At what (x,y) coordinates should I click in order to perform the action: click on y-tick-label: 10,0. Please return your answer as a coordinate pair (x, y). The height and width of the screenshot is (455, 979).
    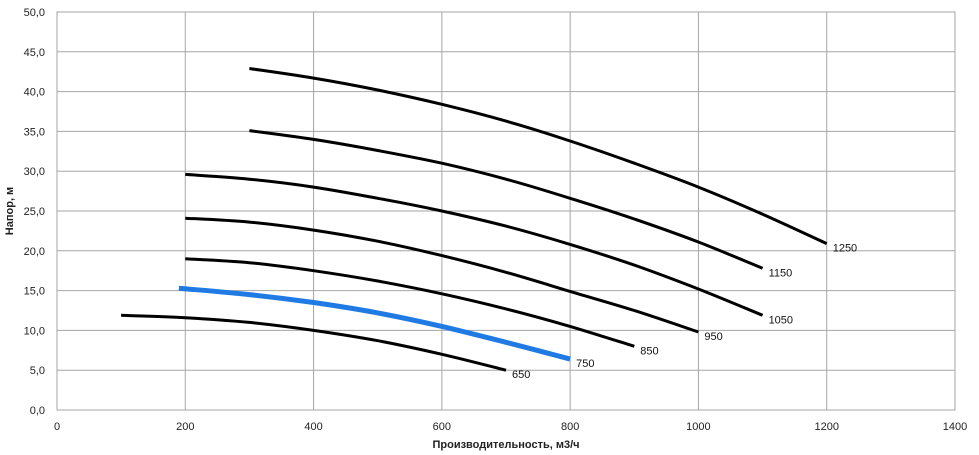
    Looking at the image, I should click on (34, 331).